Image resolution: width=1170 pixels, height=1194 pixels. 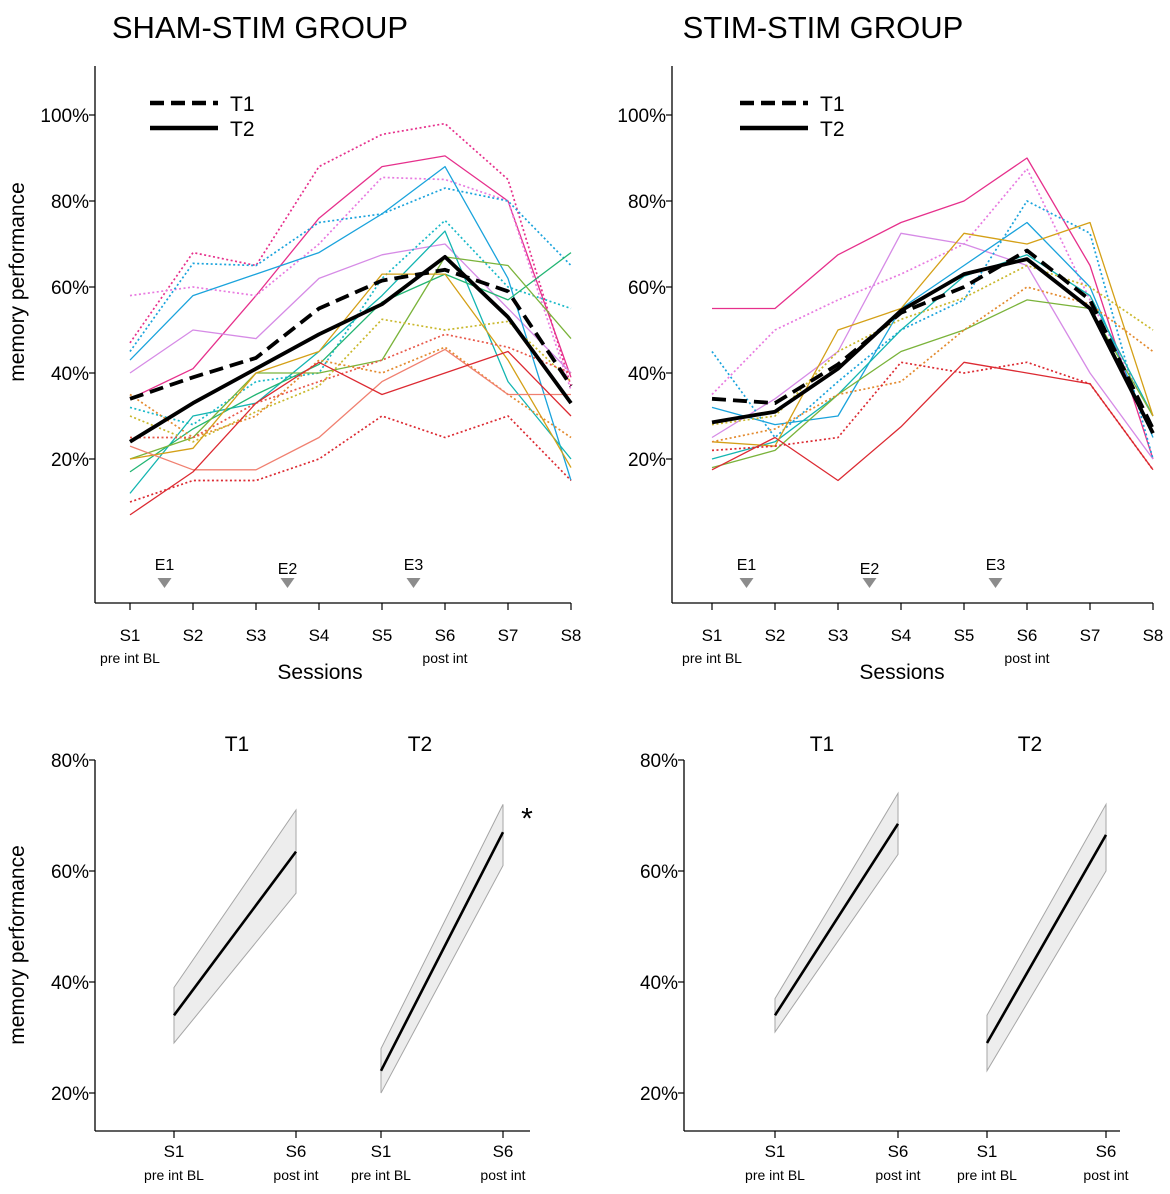 What do you see at coordinates (527, 818) in the screenshot?
I see `significance-asterisk: *` at bounding box center [527, 818].